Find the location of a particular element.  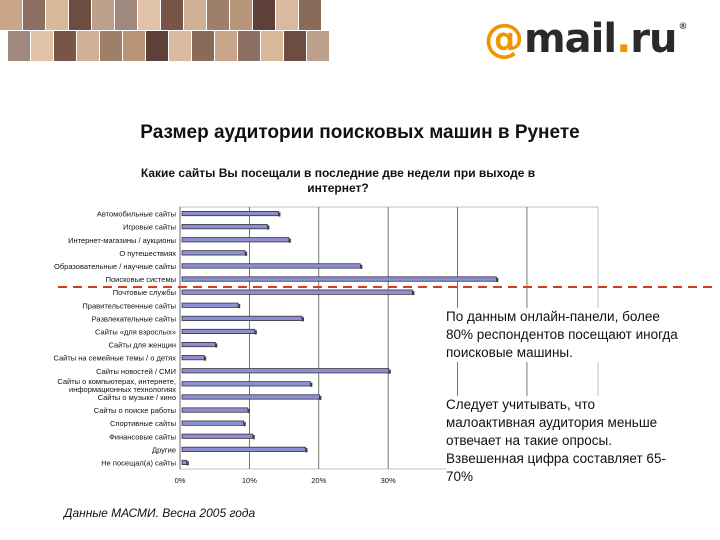

category-label: Автомобильные сайты is located at coordinates (136, 214).